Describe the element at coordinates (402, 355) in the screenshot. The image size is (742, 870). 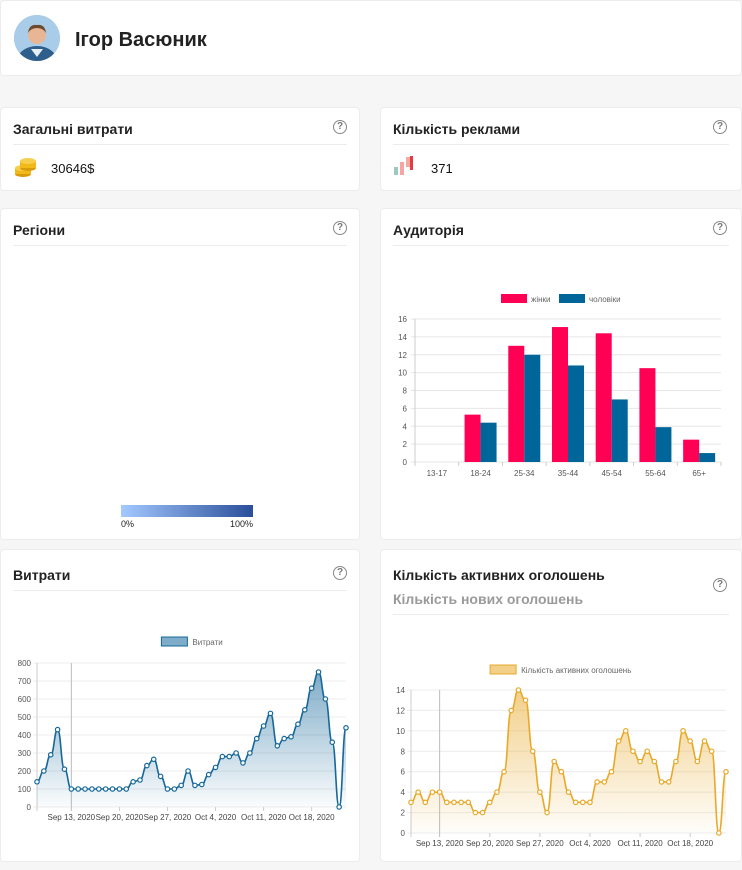
I see `y-tick-label: 12` at that location.